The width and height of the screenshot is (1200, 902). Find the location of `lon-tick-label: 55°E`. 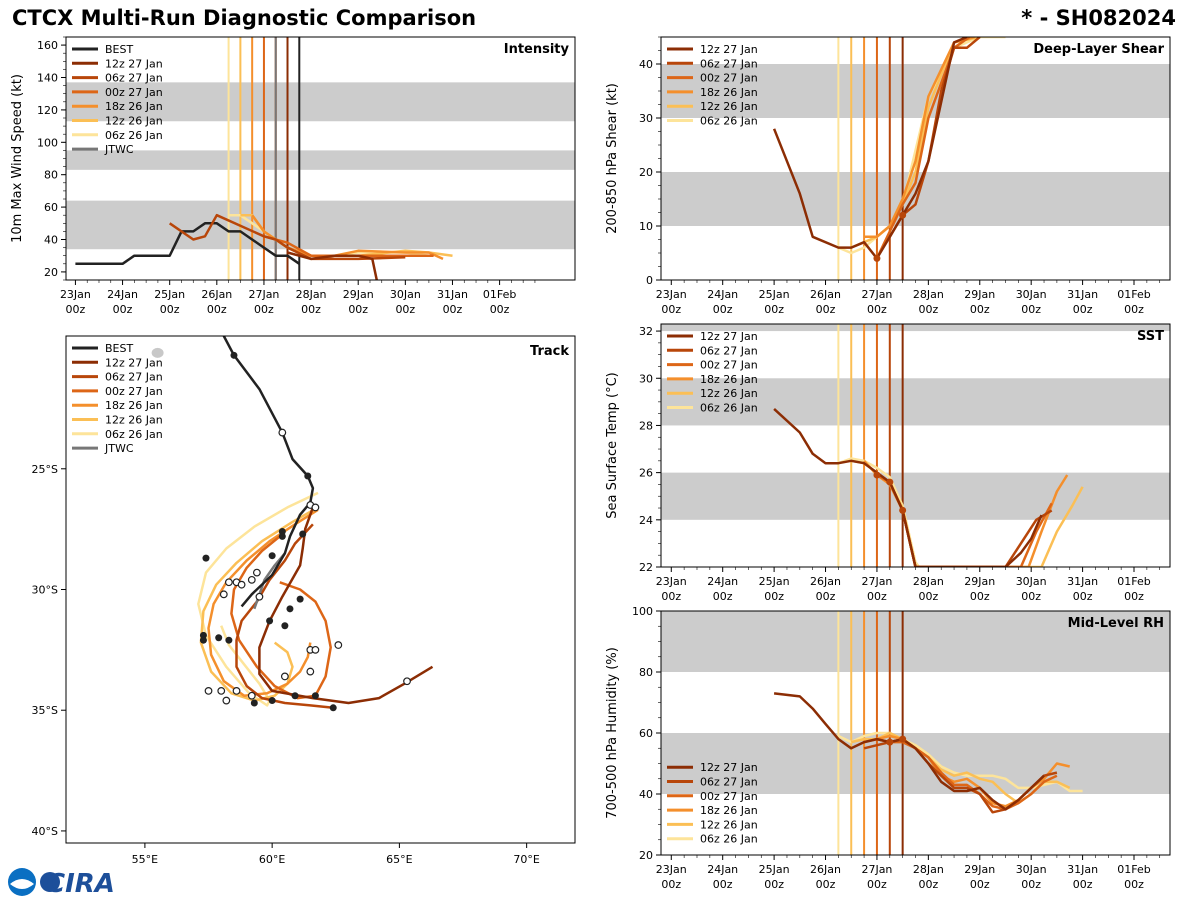

lon-tick-label: 55°E is located at coordinates (145, 859).